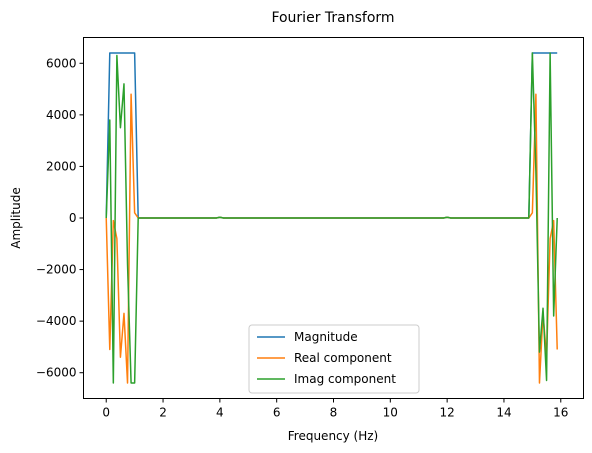 Image resolution: width=592 pixels, height=453 pixels. I want to click on x-axis: 0 2 4 6 8 10 12 14 16, so click(335, 409).